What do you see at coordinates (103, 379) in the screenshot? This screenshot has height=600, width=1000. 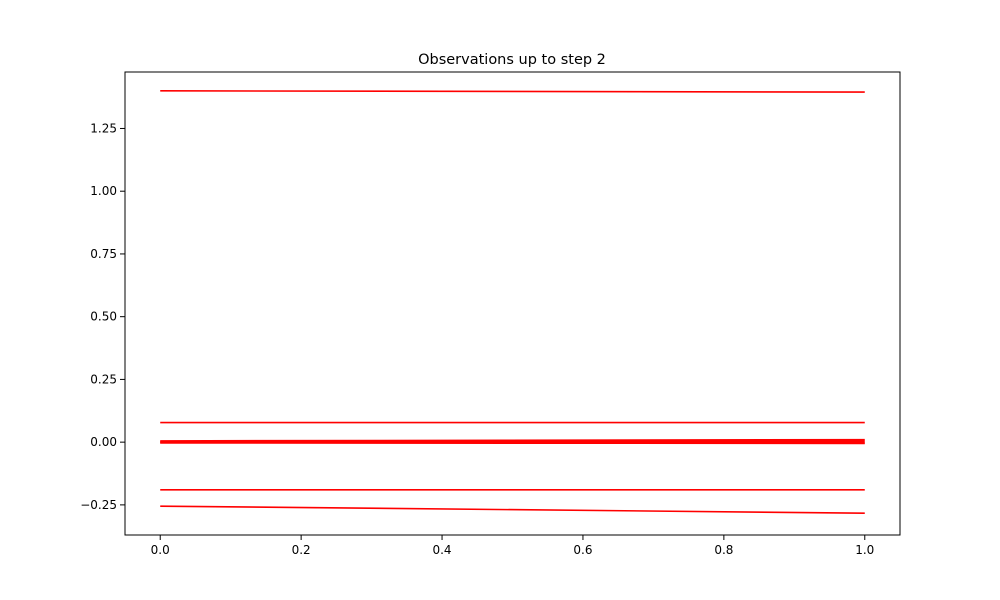 I see `y-tick-label: 0.25` at bounding box center [103, 379].